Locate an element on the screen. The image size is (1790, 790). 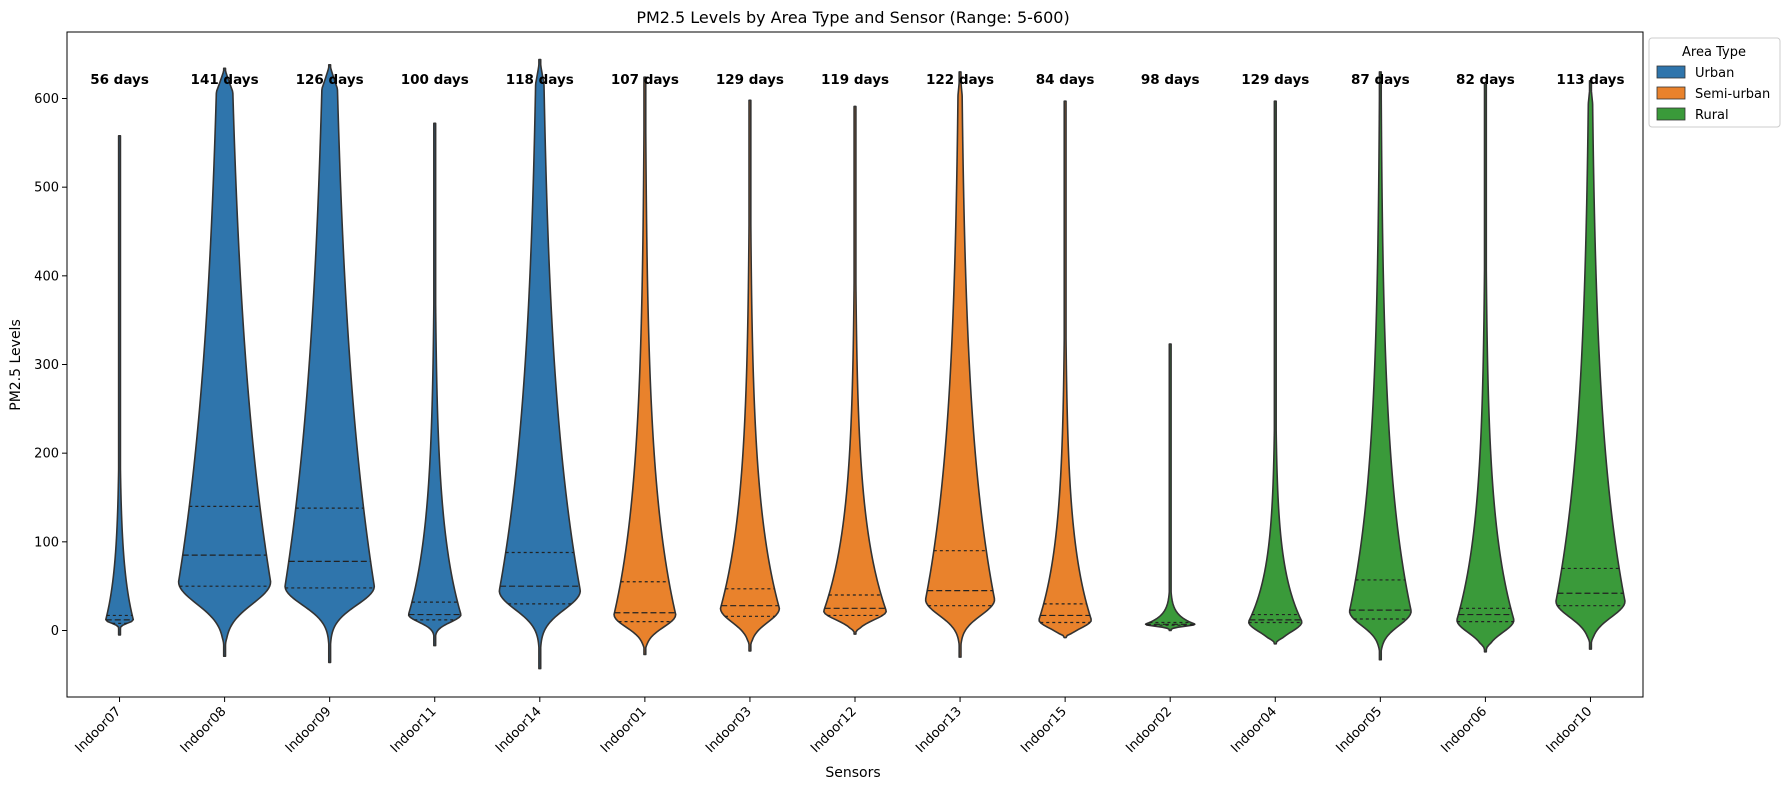
violin-Indoor01 is located at coordinates (645, 366).